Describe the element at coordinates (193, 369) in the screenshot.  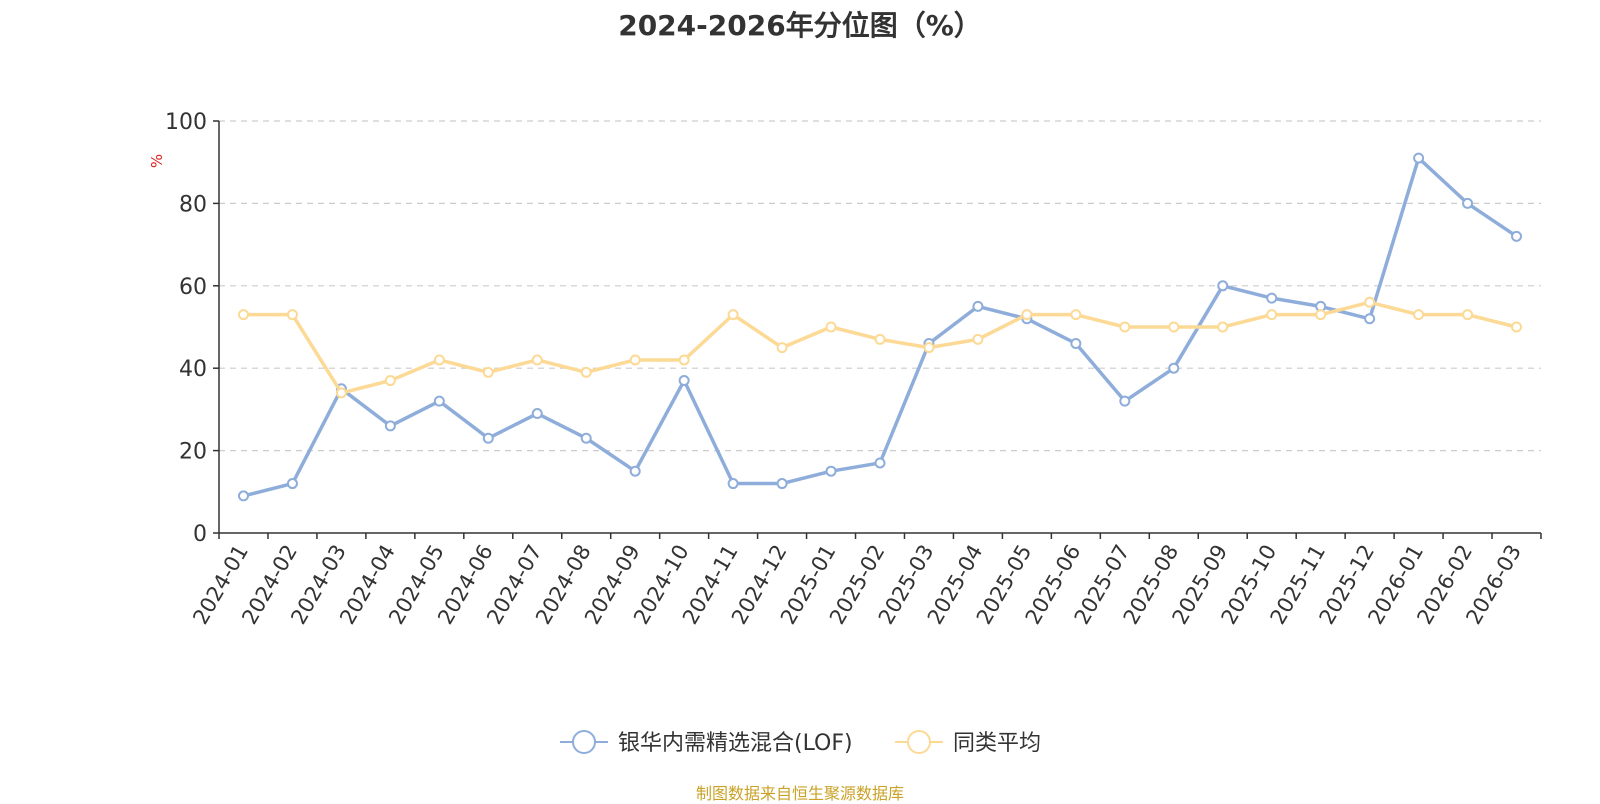
I see `y-tick-label: 40` at that location.